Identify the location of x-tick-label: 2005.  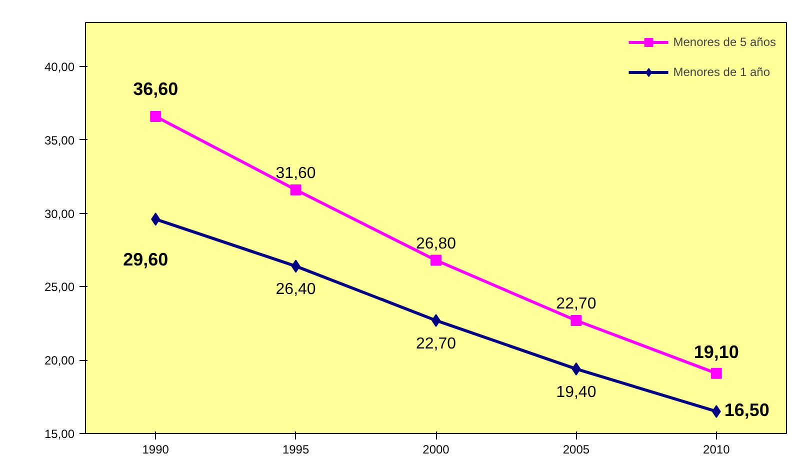
(576, 449).